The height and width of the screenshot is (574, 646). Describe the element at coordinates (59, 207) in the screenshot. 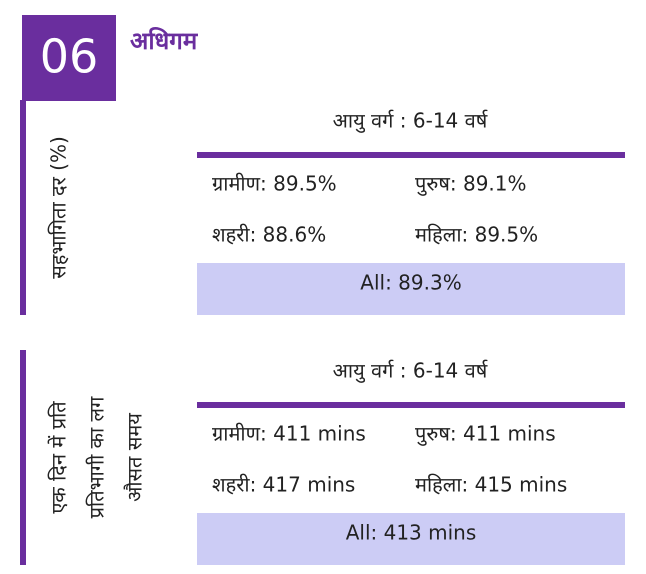

I see `side-label: सहभागिता दर (%)` at that location.